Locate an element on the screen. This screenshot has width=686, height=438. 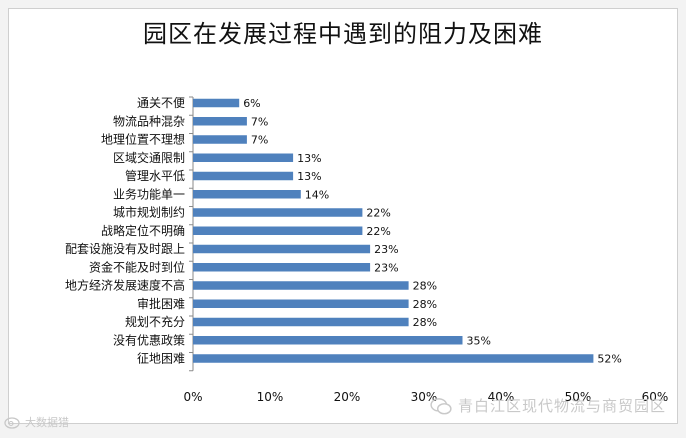
watermark-right: 青白江区现代物流与商贸园区 is located at coordinates (548, 405).